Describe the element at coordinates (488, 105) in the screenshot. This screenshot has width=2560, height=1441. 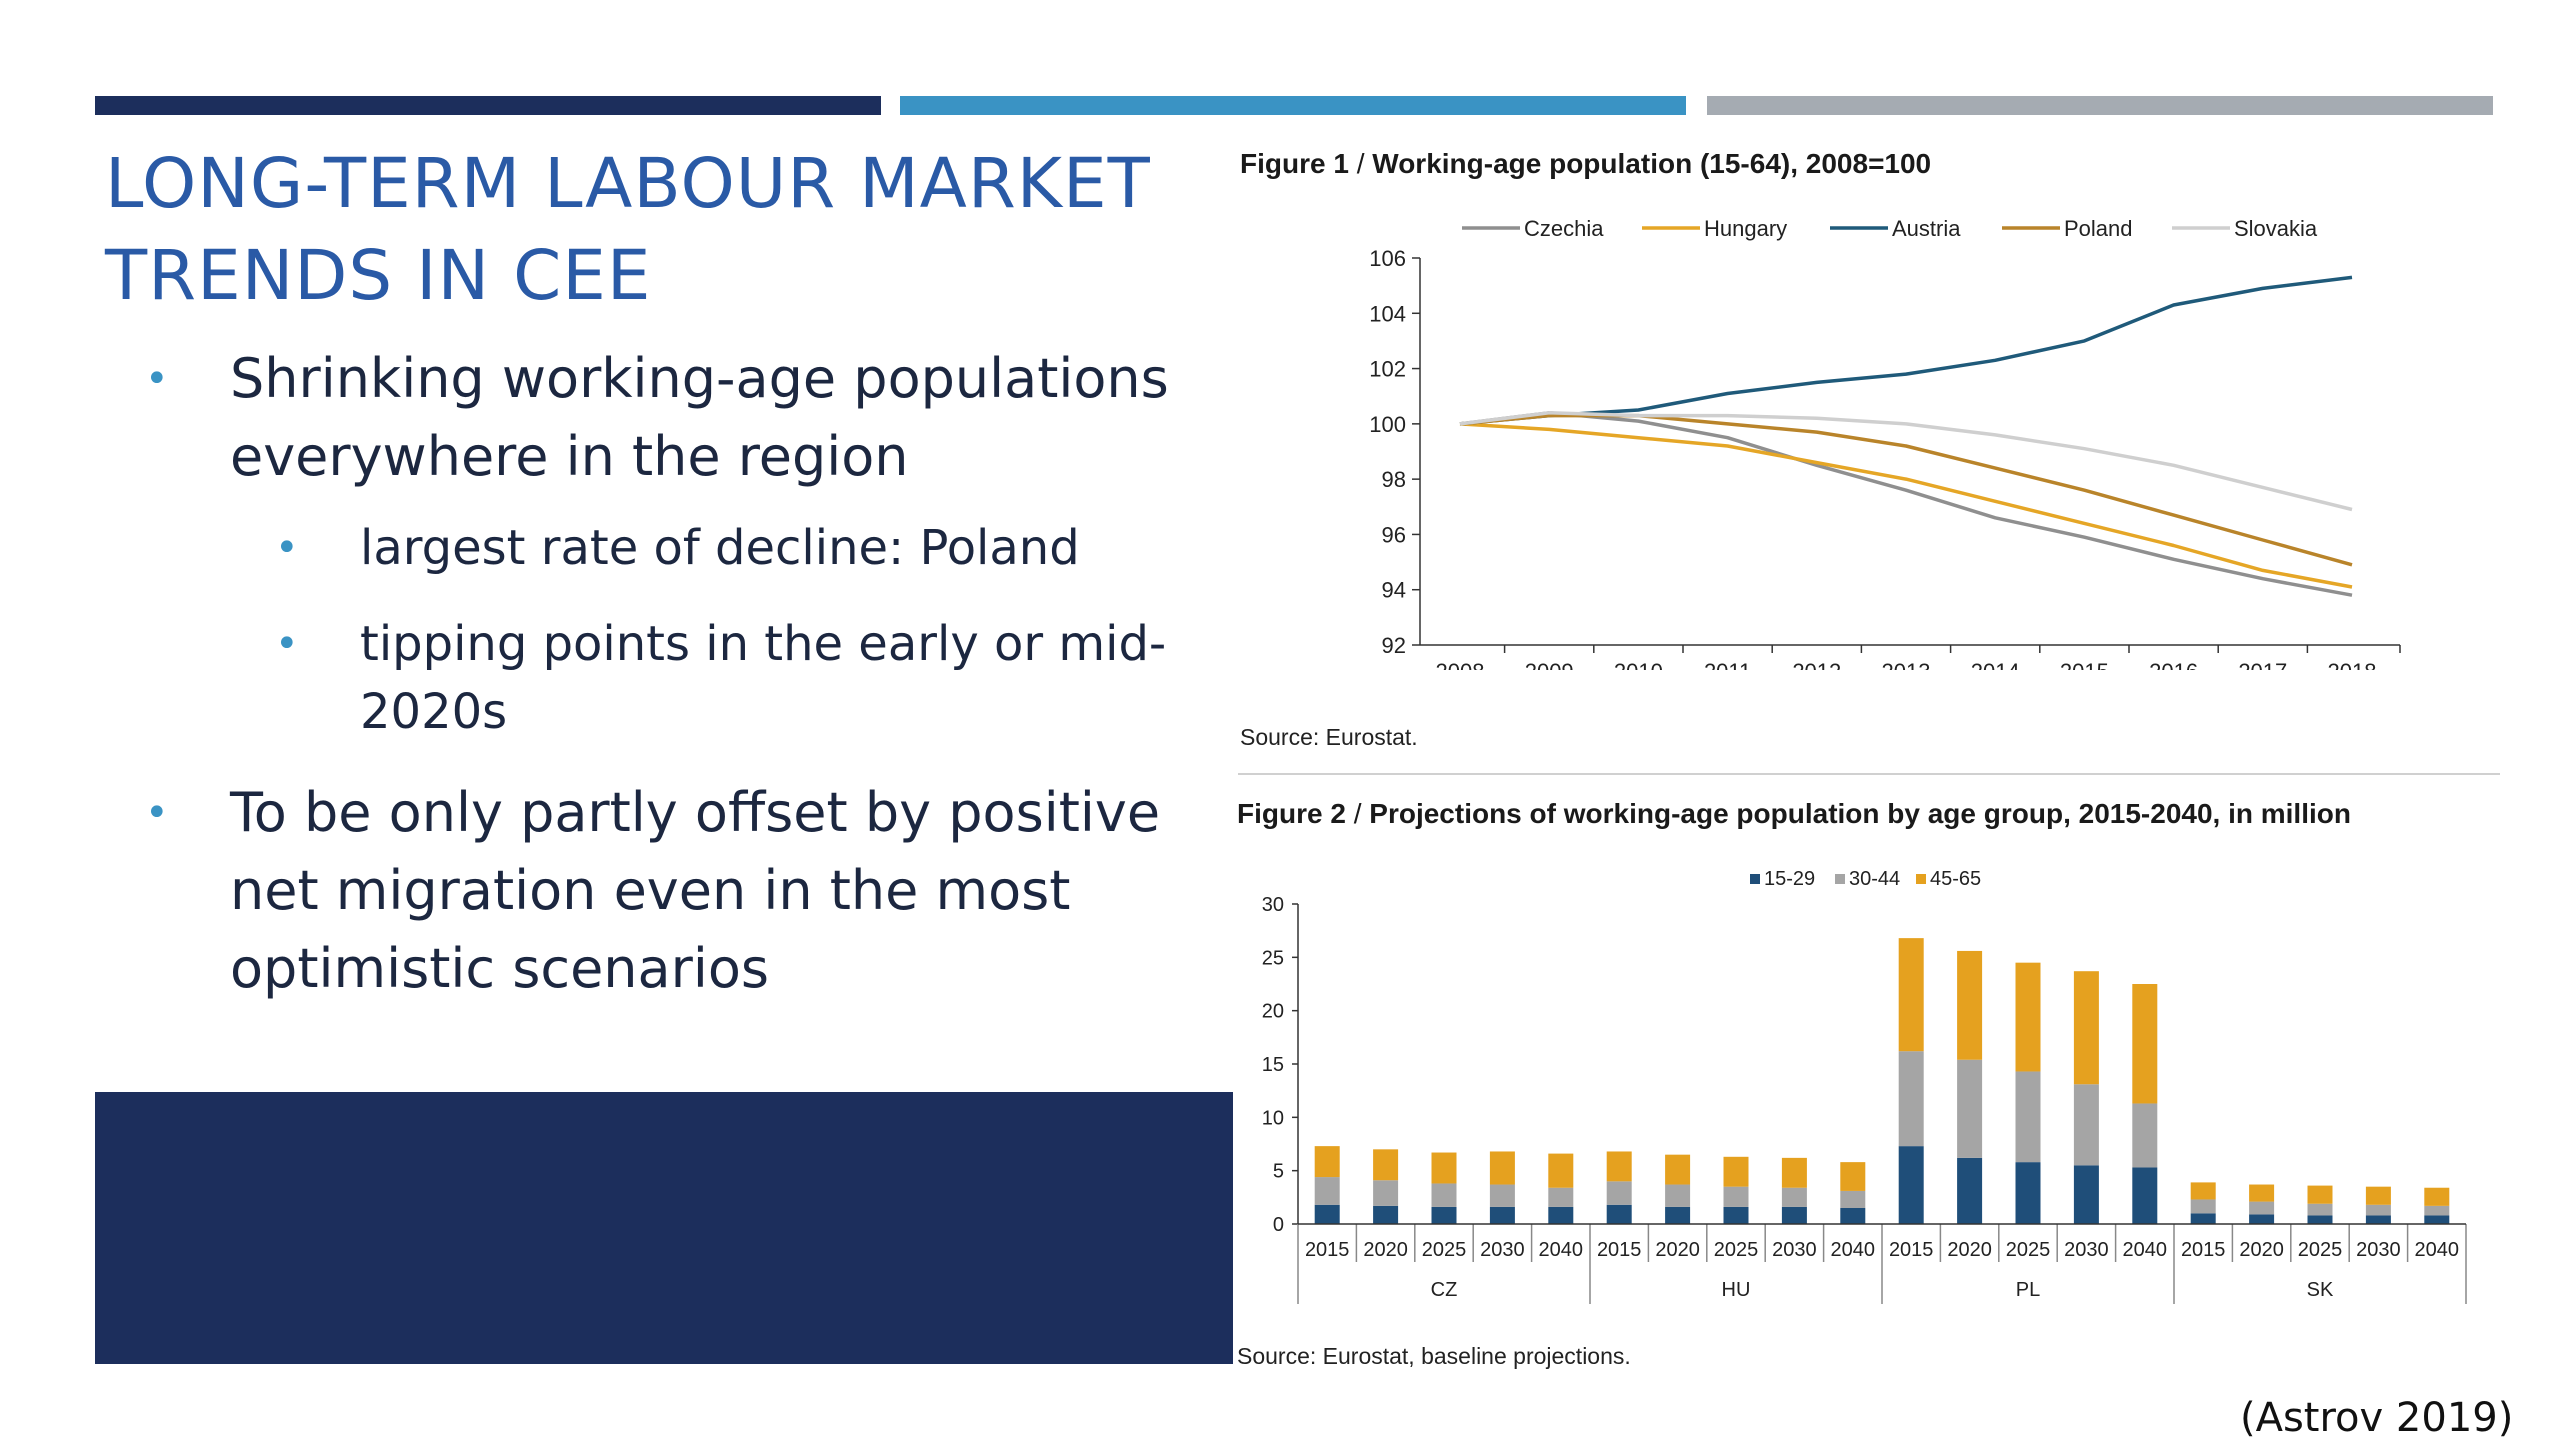
I see `accent-bar-dark` at that location.